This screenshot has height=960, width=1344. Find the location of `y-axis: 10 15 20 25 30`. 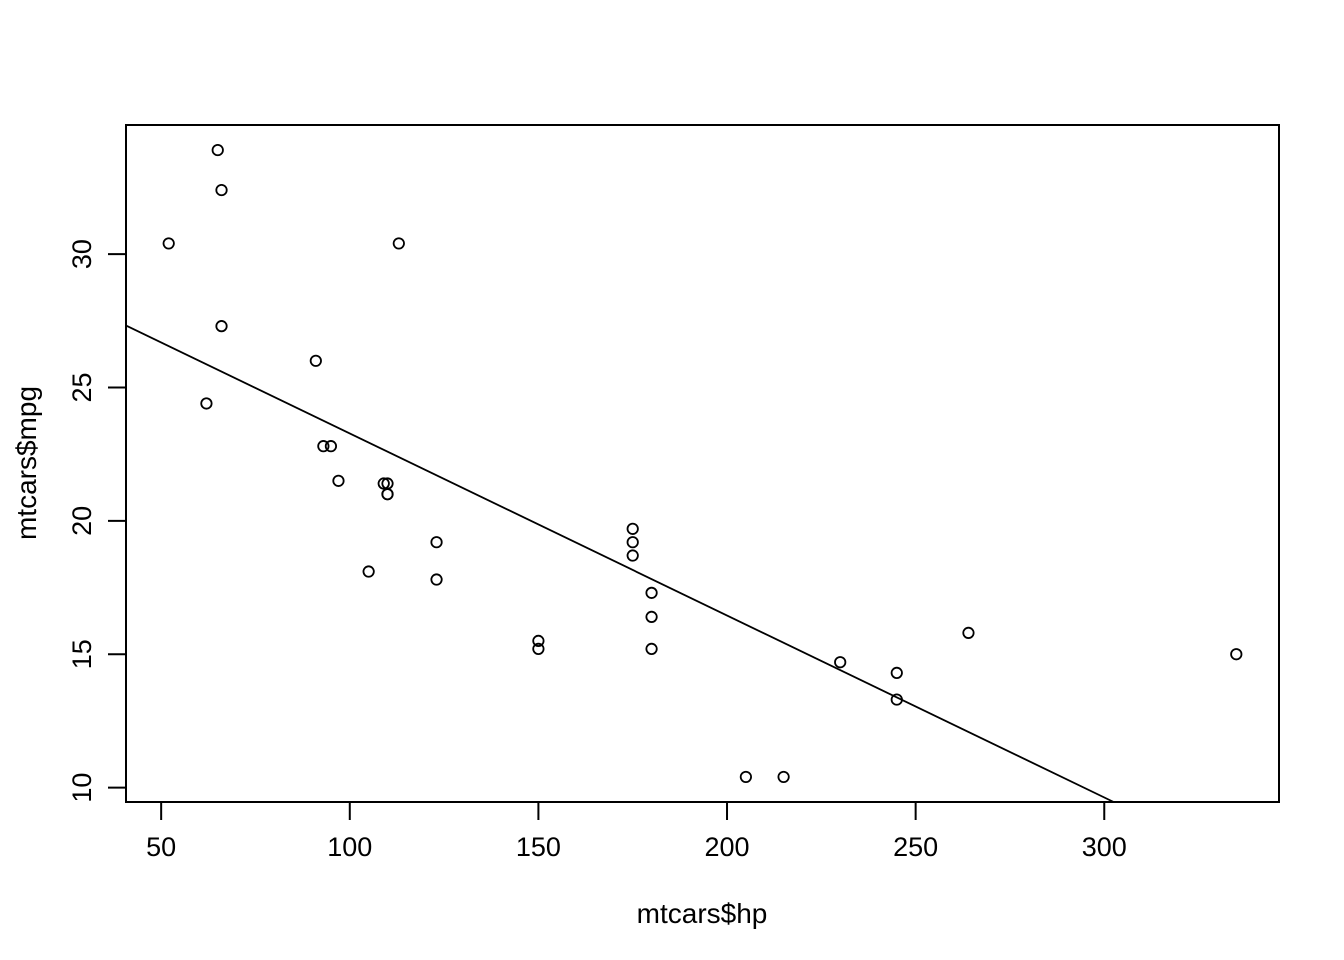

y-axis: 10 15 20 25 30 is located at coordinates (96, 521).